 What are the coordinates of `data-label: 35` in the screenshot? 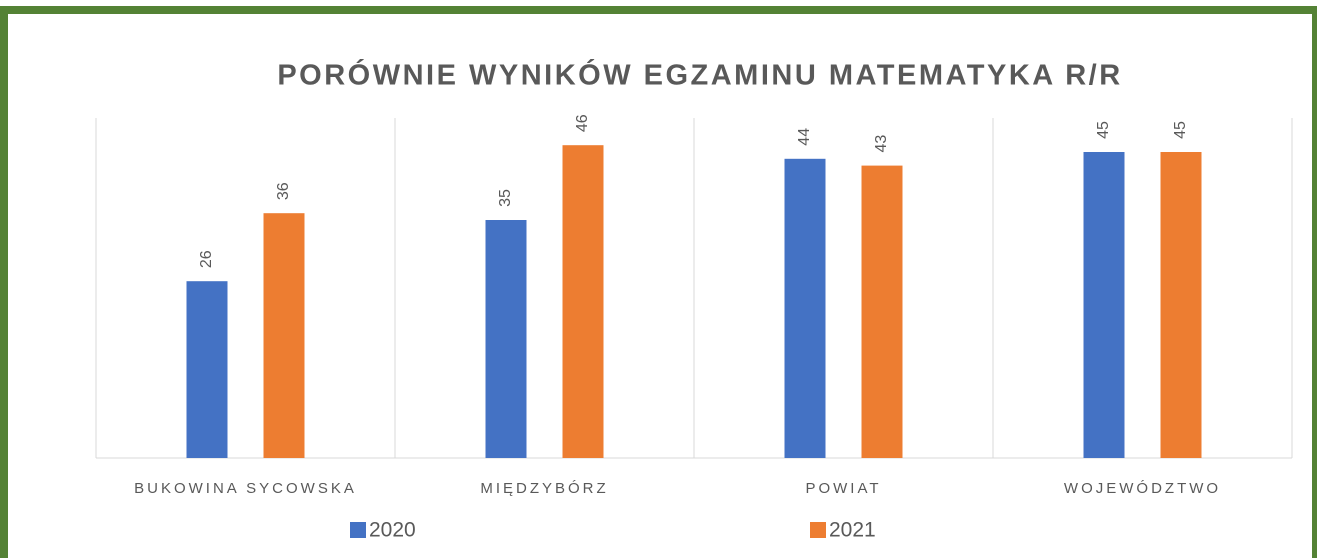 It's located at (505, 198).